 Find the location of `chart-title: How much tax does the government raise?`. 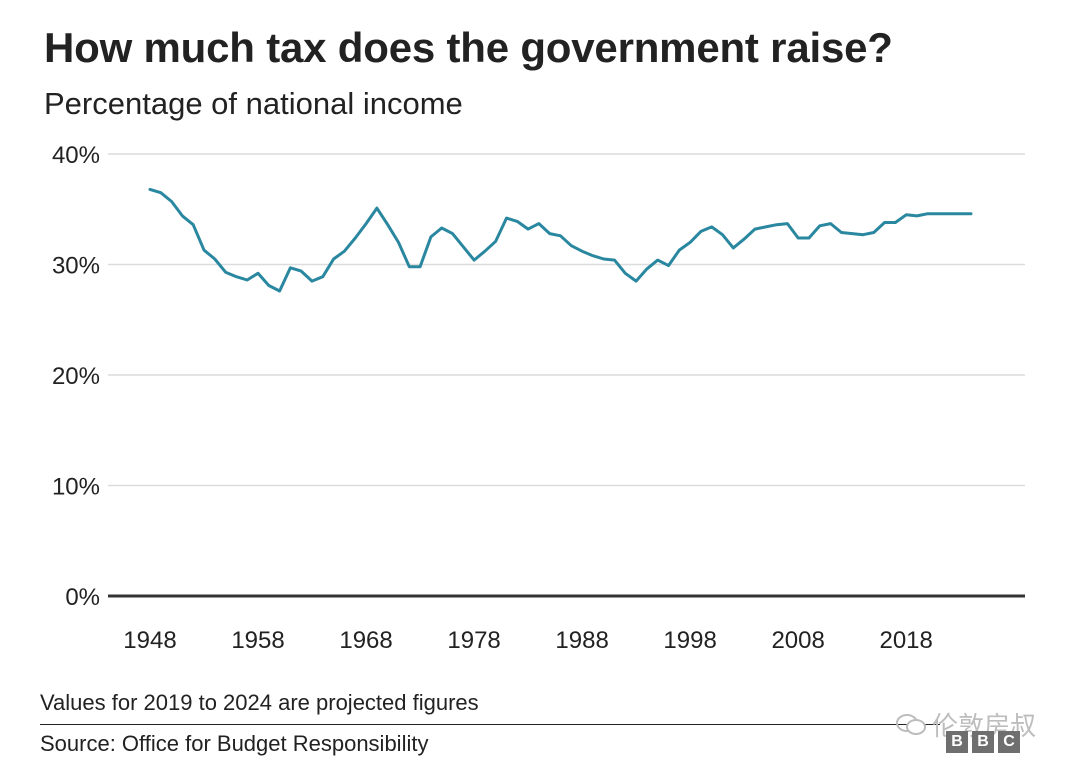

chart-title: How much tax does the government raise? is located at coordinates (468, 47).